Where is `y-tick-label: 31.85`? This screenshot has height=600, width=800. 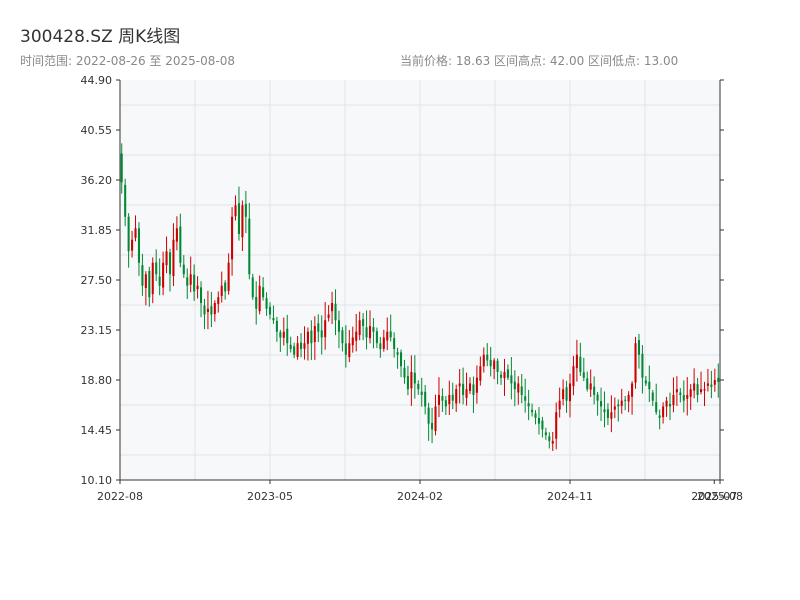
y-tick-label: 31.85 is located at coordinates (97, 230).